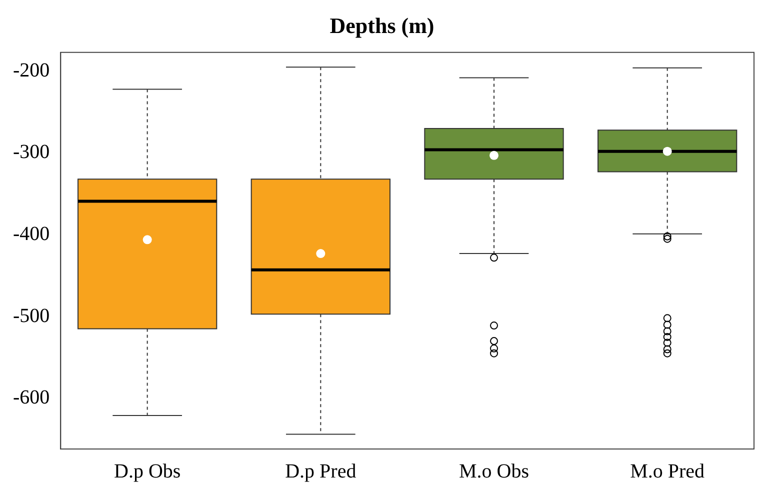 Image resolution: width=758 pixels, height=487 pixels. Describe the element at coordinates (31, 315) in the screenshot. I see `y-tick-label: -500` at that location.